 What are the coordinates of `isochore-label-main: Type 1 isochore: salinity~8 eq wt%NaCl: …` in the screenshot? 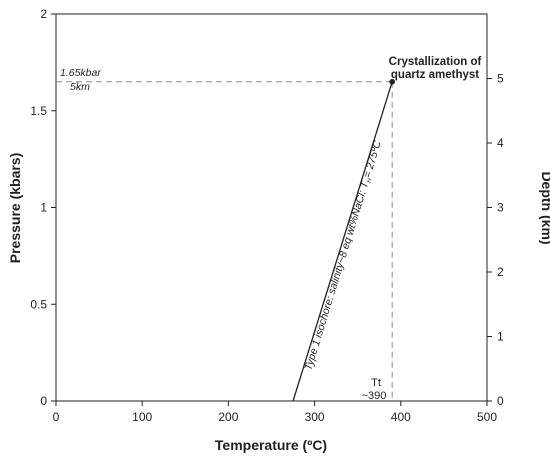 It's located at (336, 275).